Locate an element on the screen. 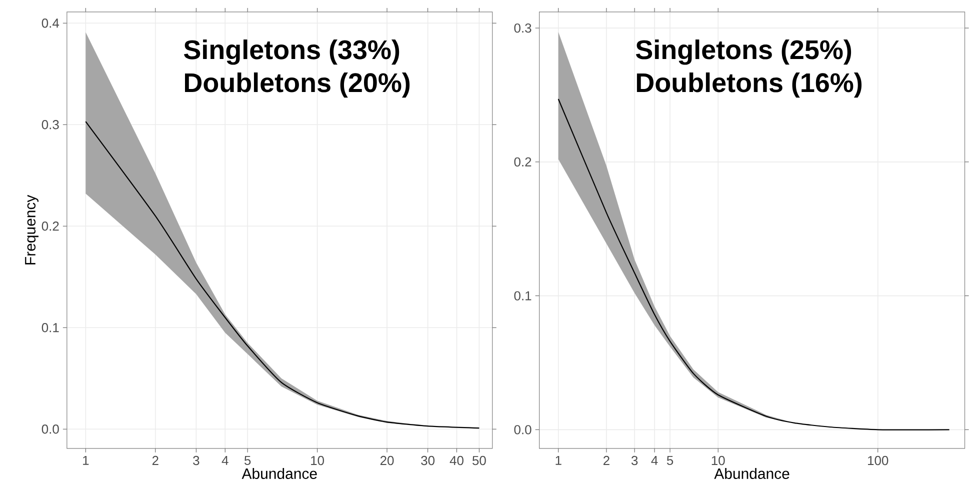  y-axis-title: Frequency is located at coordinates (31, 229).